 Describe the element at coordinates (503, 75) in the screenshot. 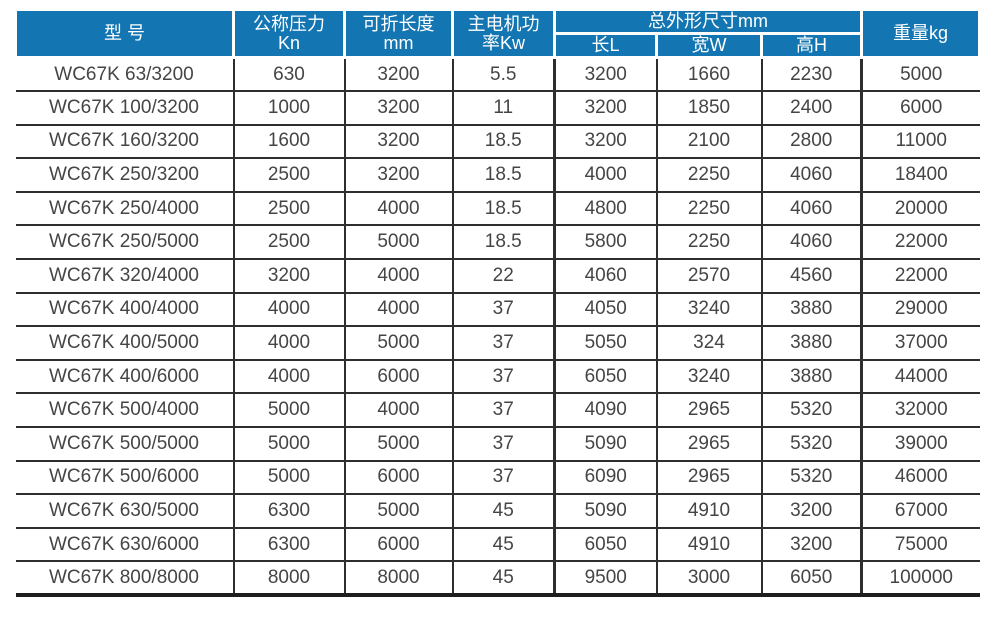

I see `value-cell: 5.5` at that location.